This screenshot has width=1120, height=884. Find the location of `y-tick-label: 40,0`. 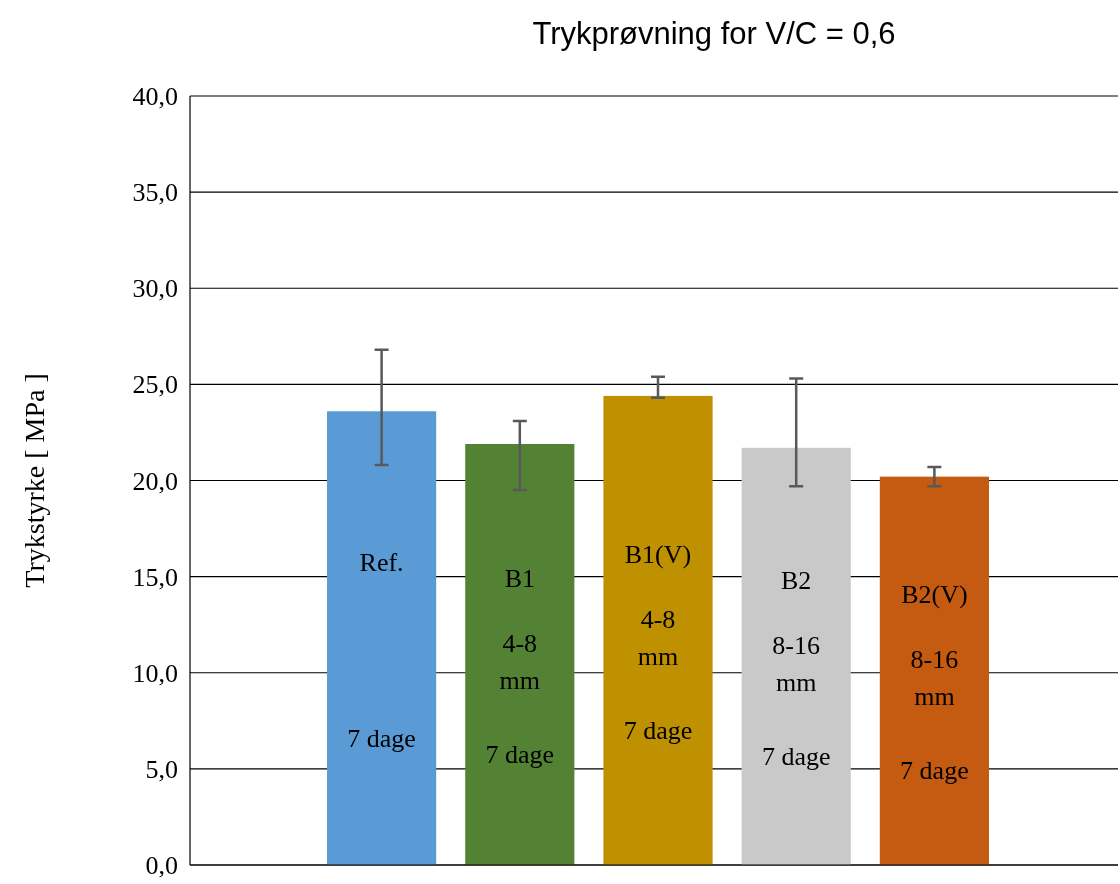

y-tick-label: 40,0 is located at coordinates (155, 97).